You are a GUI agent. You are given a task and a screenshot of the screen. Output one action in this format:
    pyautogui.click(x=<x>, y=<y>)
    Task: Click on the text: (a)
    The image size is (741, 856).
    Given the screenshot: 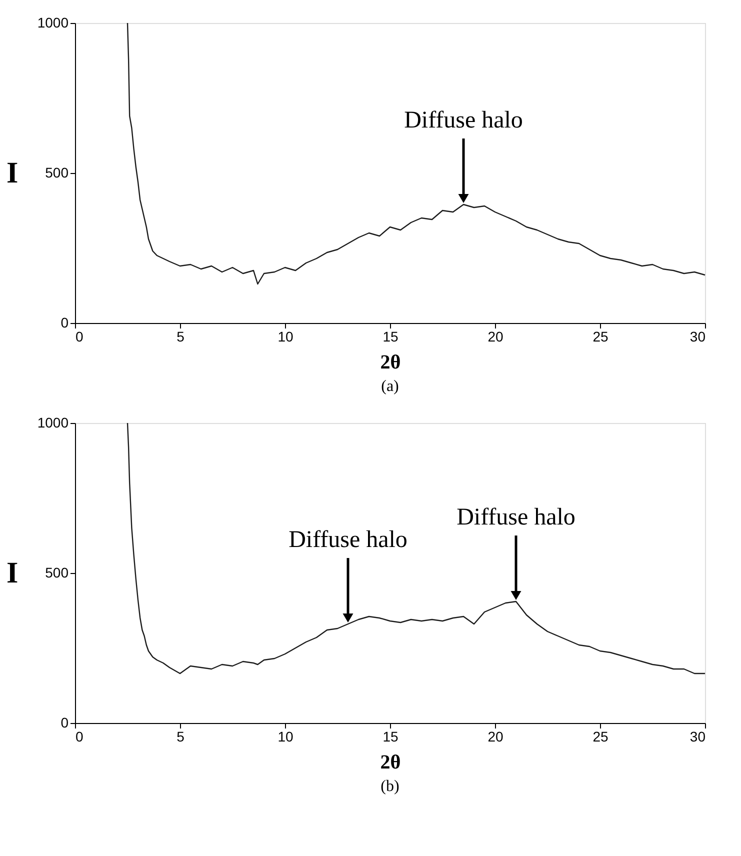 What is the action you would take?
    pyautogui.click(x=390, y=386)
    